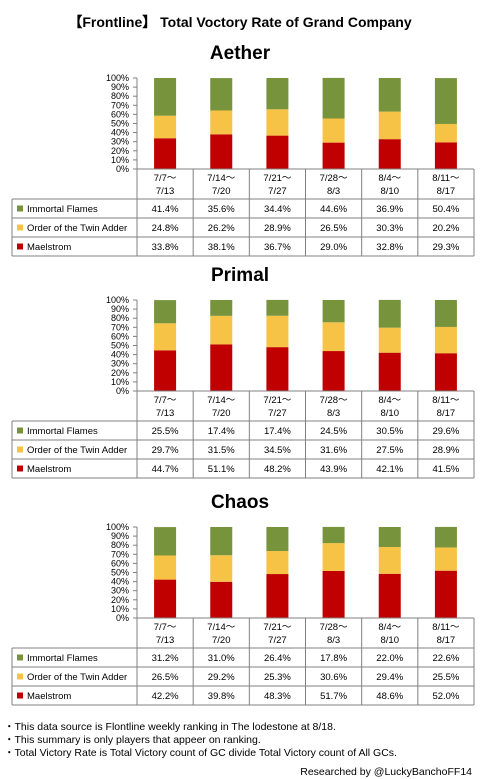 Image resolution: width=480 pixels, height=779 pixels. What do you see at coordinates (165, 658) in the screenshot?
I see `data-label: 31.2%` at bounding box center [165, 658].